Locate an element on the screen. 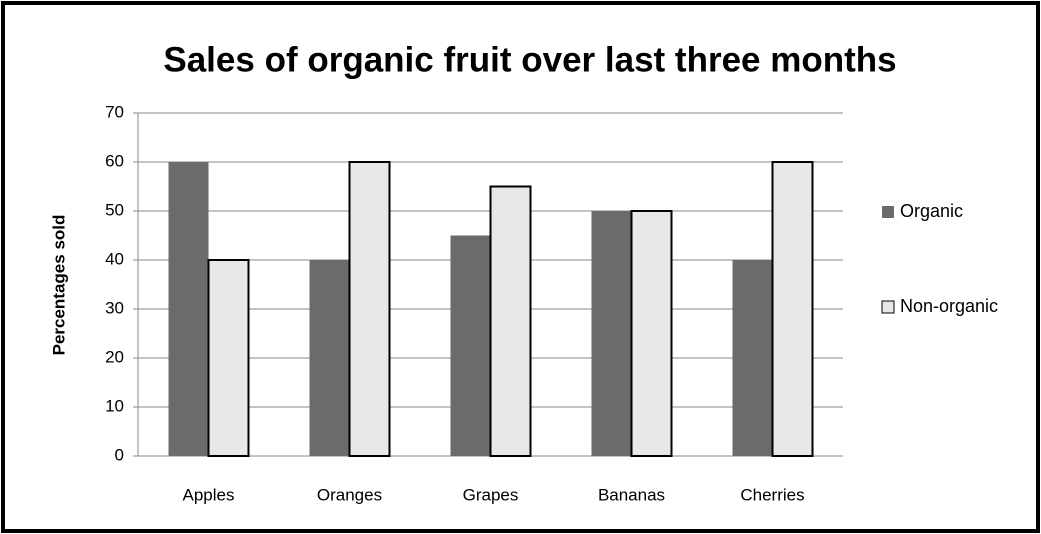 The width and height of the screenshot is (1041, 534). x-tick-label: Bananas is located at coordinates (631, 494).